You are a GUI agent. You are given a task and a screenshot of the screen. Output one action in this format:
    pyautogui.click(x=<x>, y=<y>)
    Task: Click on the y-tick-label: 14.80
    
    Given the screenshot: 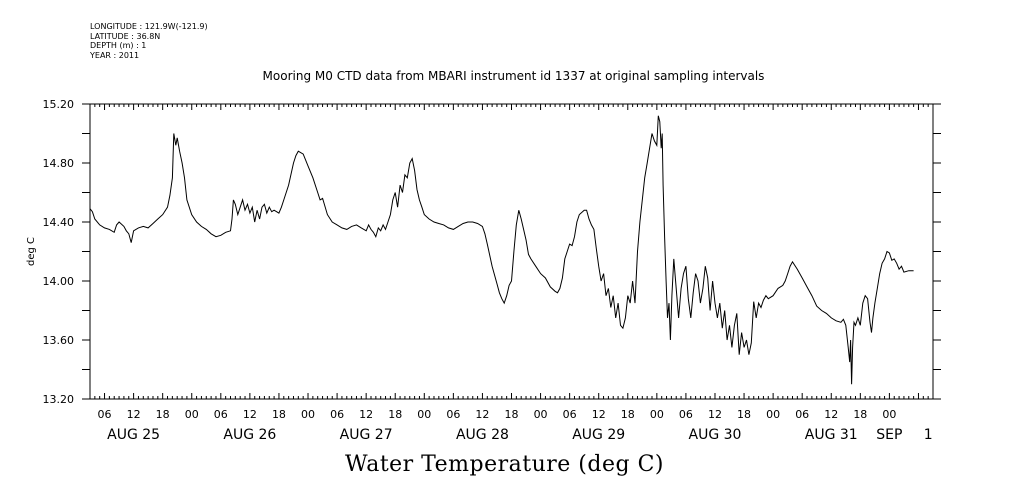 What is the action you would take?
    pyautogui.click(x=59, y=163)
    